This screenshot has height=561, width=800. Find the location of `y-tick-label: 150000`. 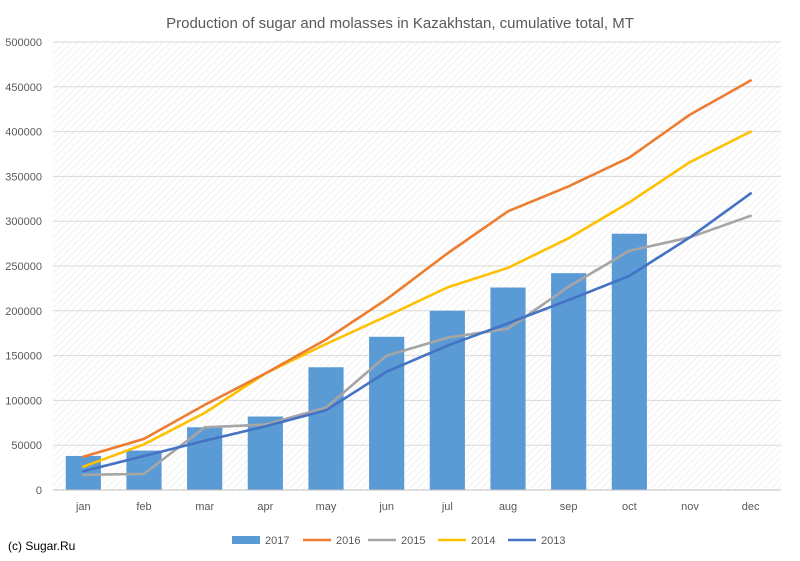

y-tick-label: 150000 is located at coordinates (23, 357).